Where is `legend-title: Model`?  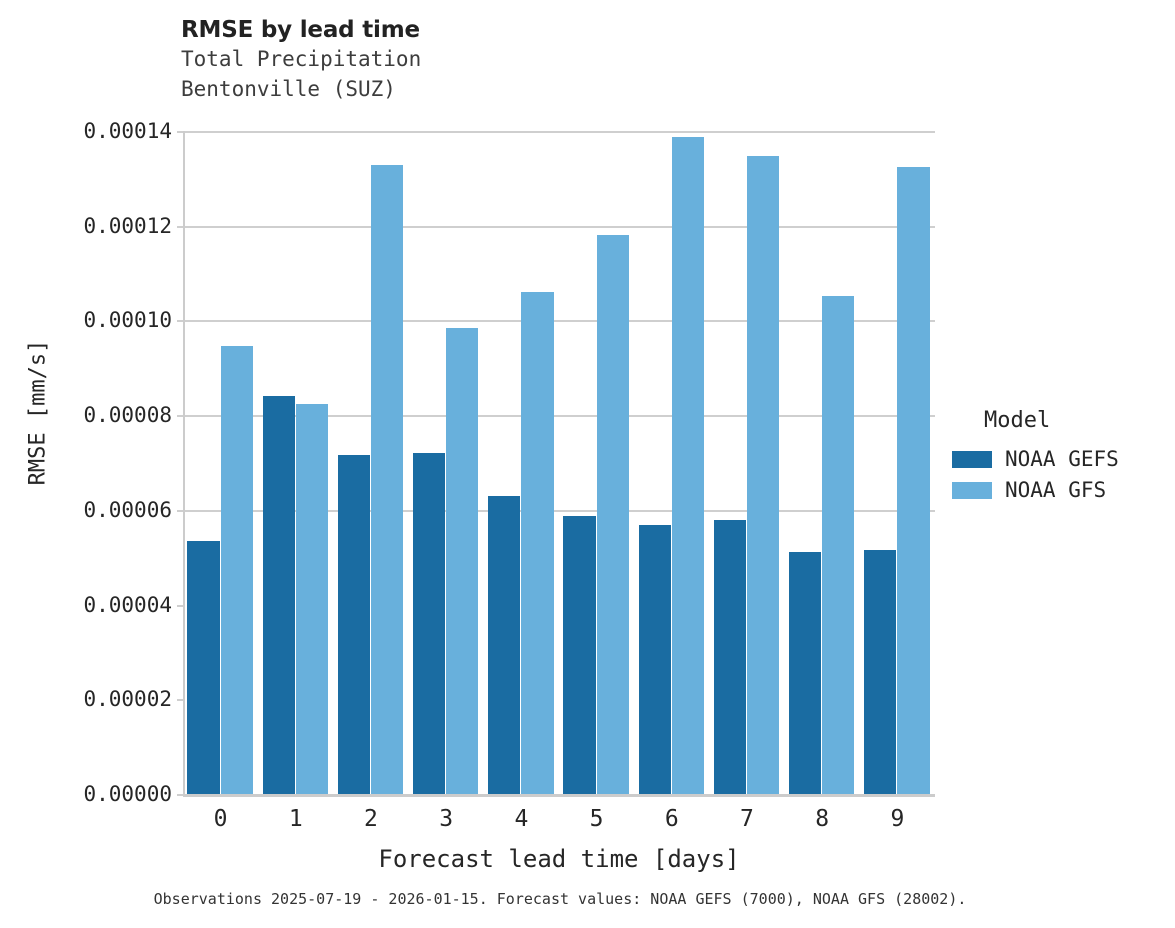
legend-title: Model is located at coordinates (1017, 420).